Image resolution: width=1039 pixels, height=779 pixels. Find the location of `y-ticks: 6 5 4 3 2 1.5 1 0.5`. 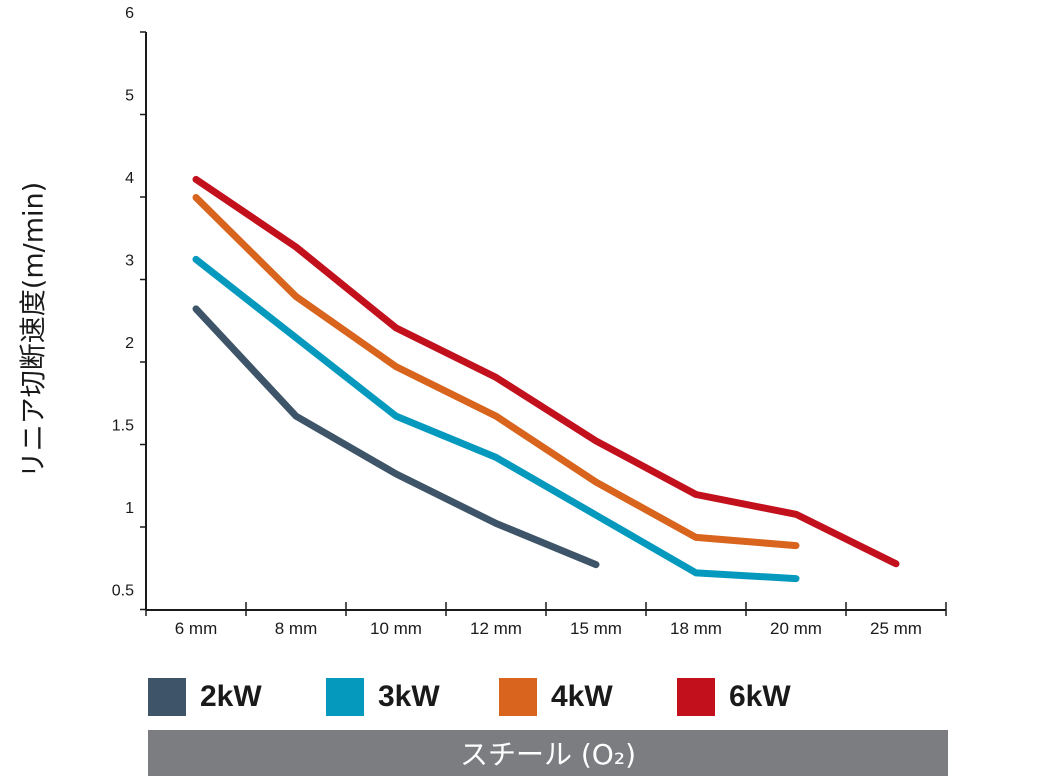

y-ticks: 6 5 4 3 2 1.5 1 0.5 is located at coordinates (129, 308).